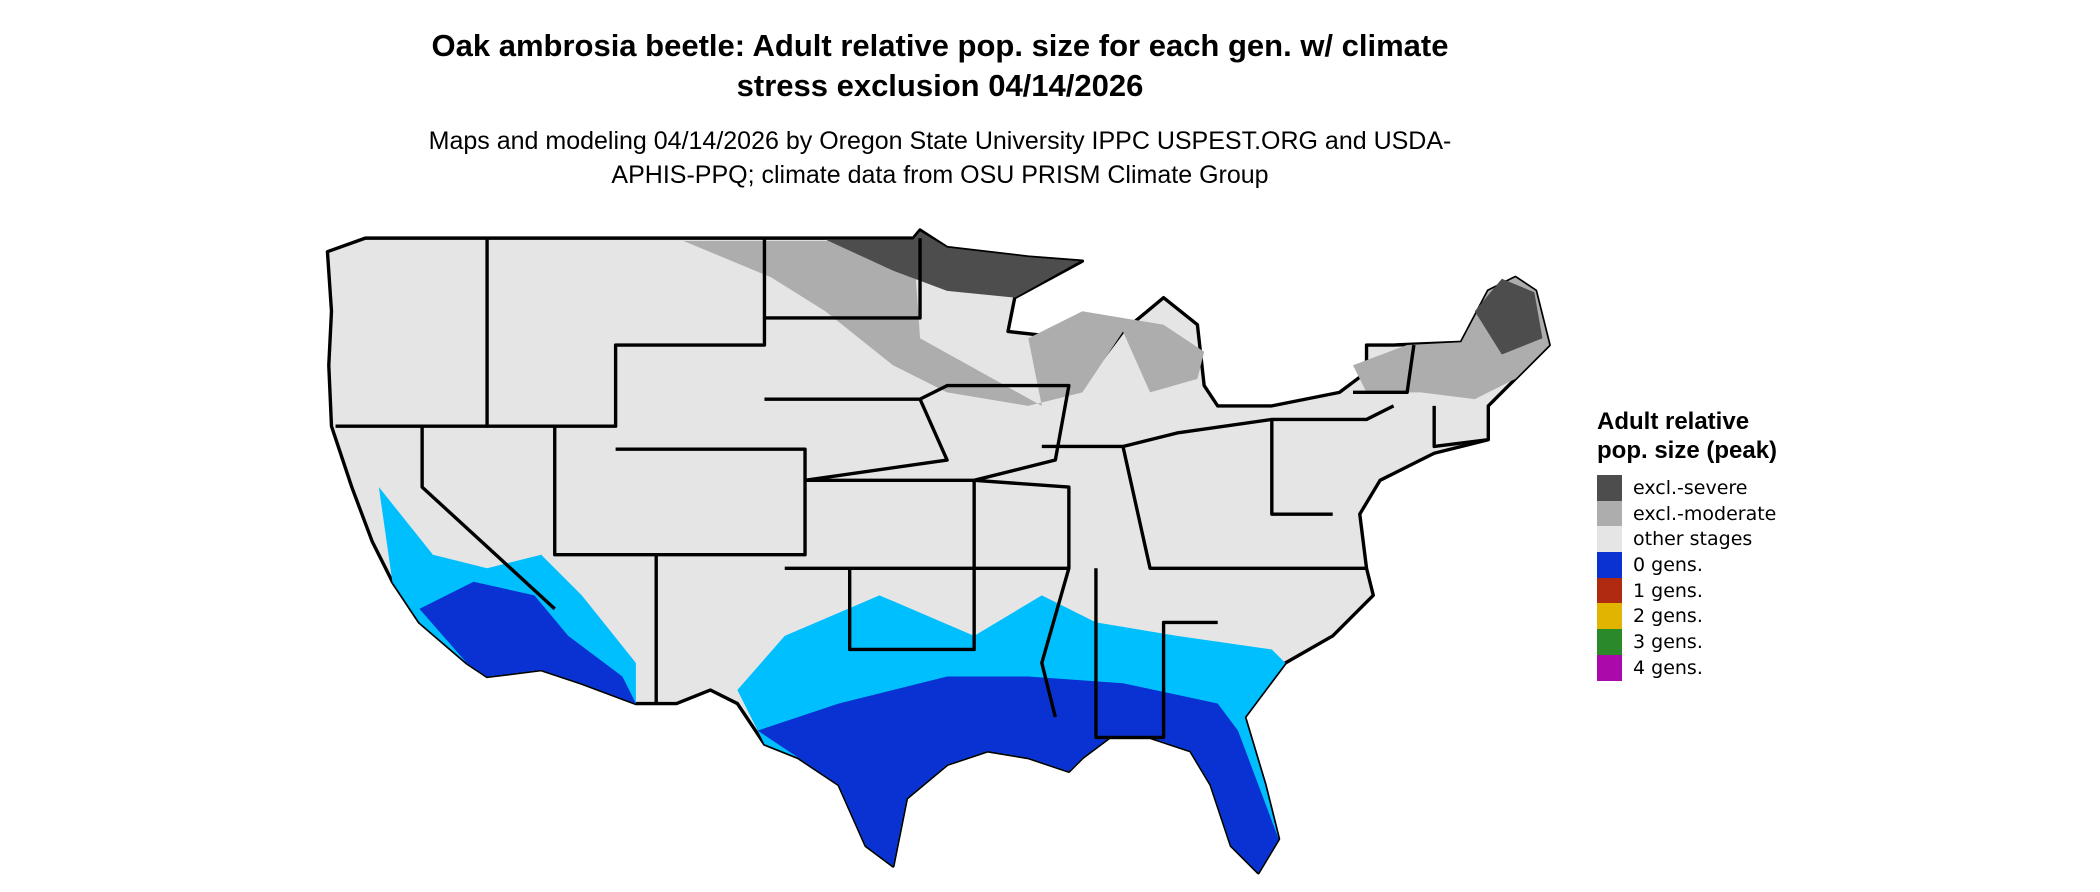 The image size is (2100, 892). I want to click on legend-item: excl.-moderate, so click(1692, 513).